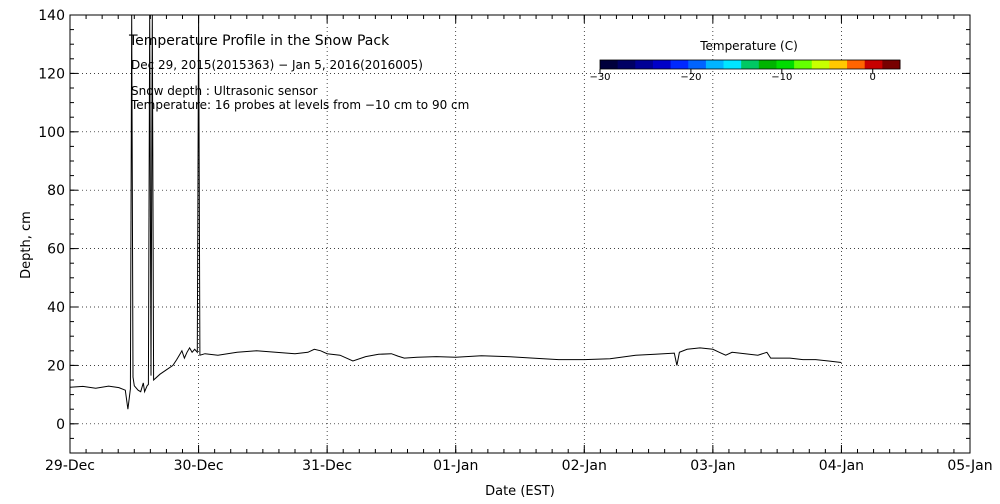 The width and height of the screenshot is (1000, 504). What do you see at coordinates (56, 308) in the screenshot?
I see `y-tick-label: 40` at bounding box center [56, 308].